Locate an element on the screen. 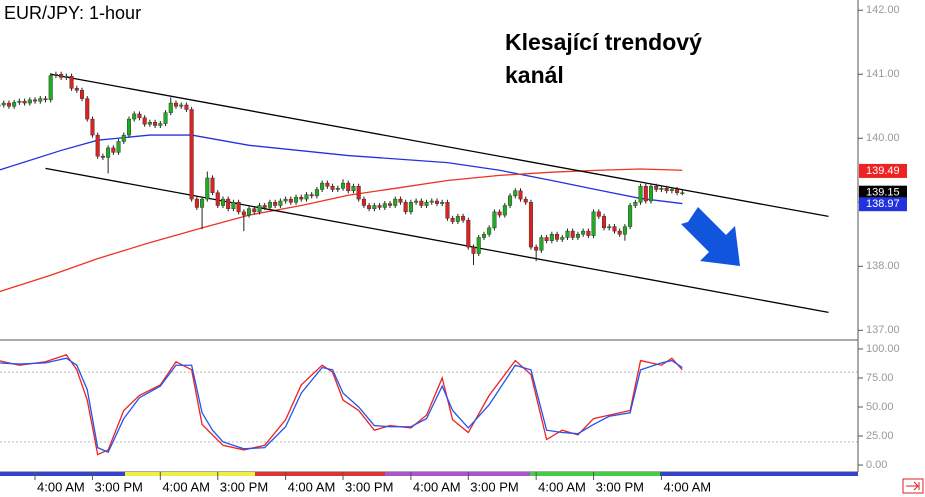 This screenshot has width=925, height=497. y-tick-label: 75.00 is located at coordinates (880, 378).